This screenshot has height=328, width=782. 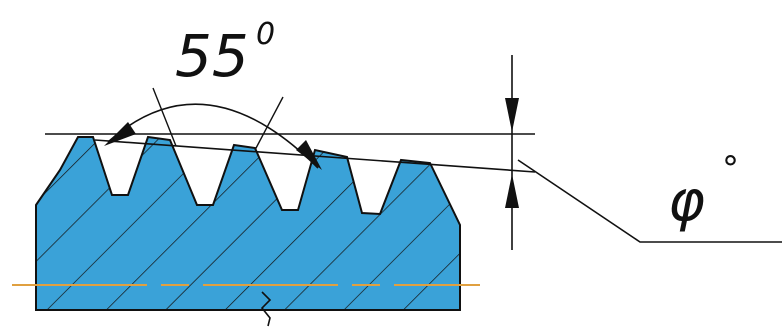 I want to click on angle-extension-left, so click(x=164, y=117).